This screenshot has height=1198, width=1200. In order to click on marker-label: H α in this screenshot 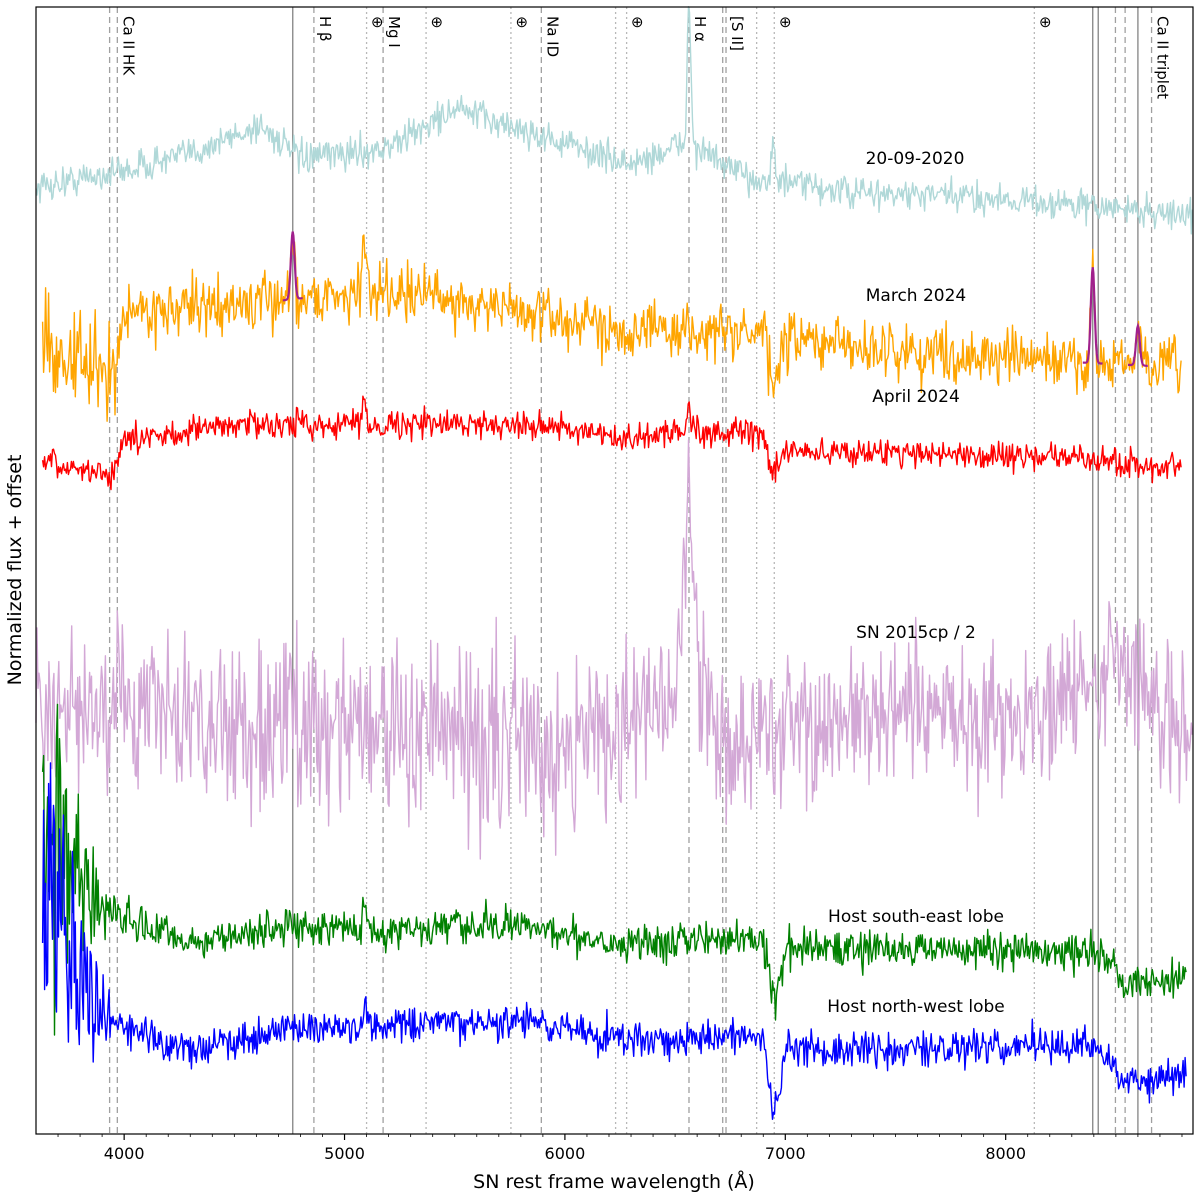, I will do `click(700, 29)`.